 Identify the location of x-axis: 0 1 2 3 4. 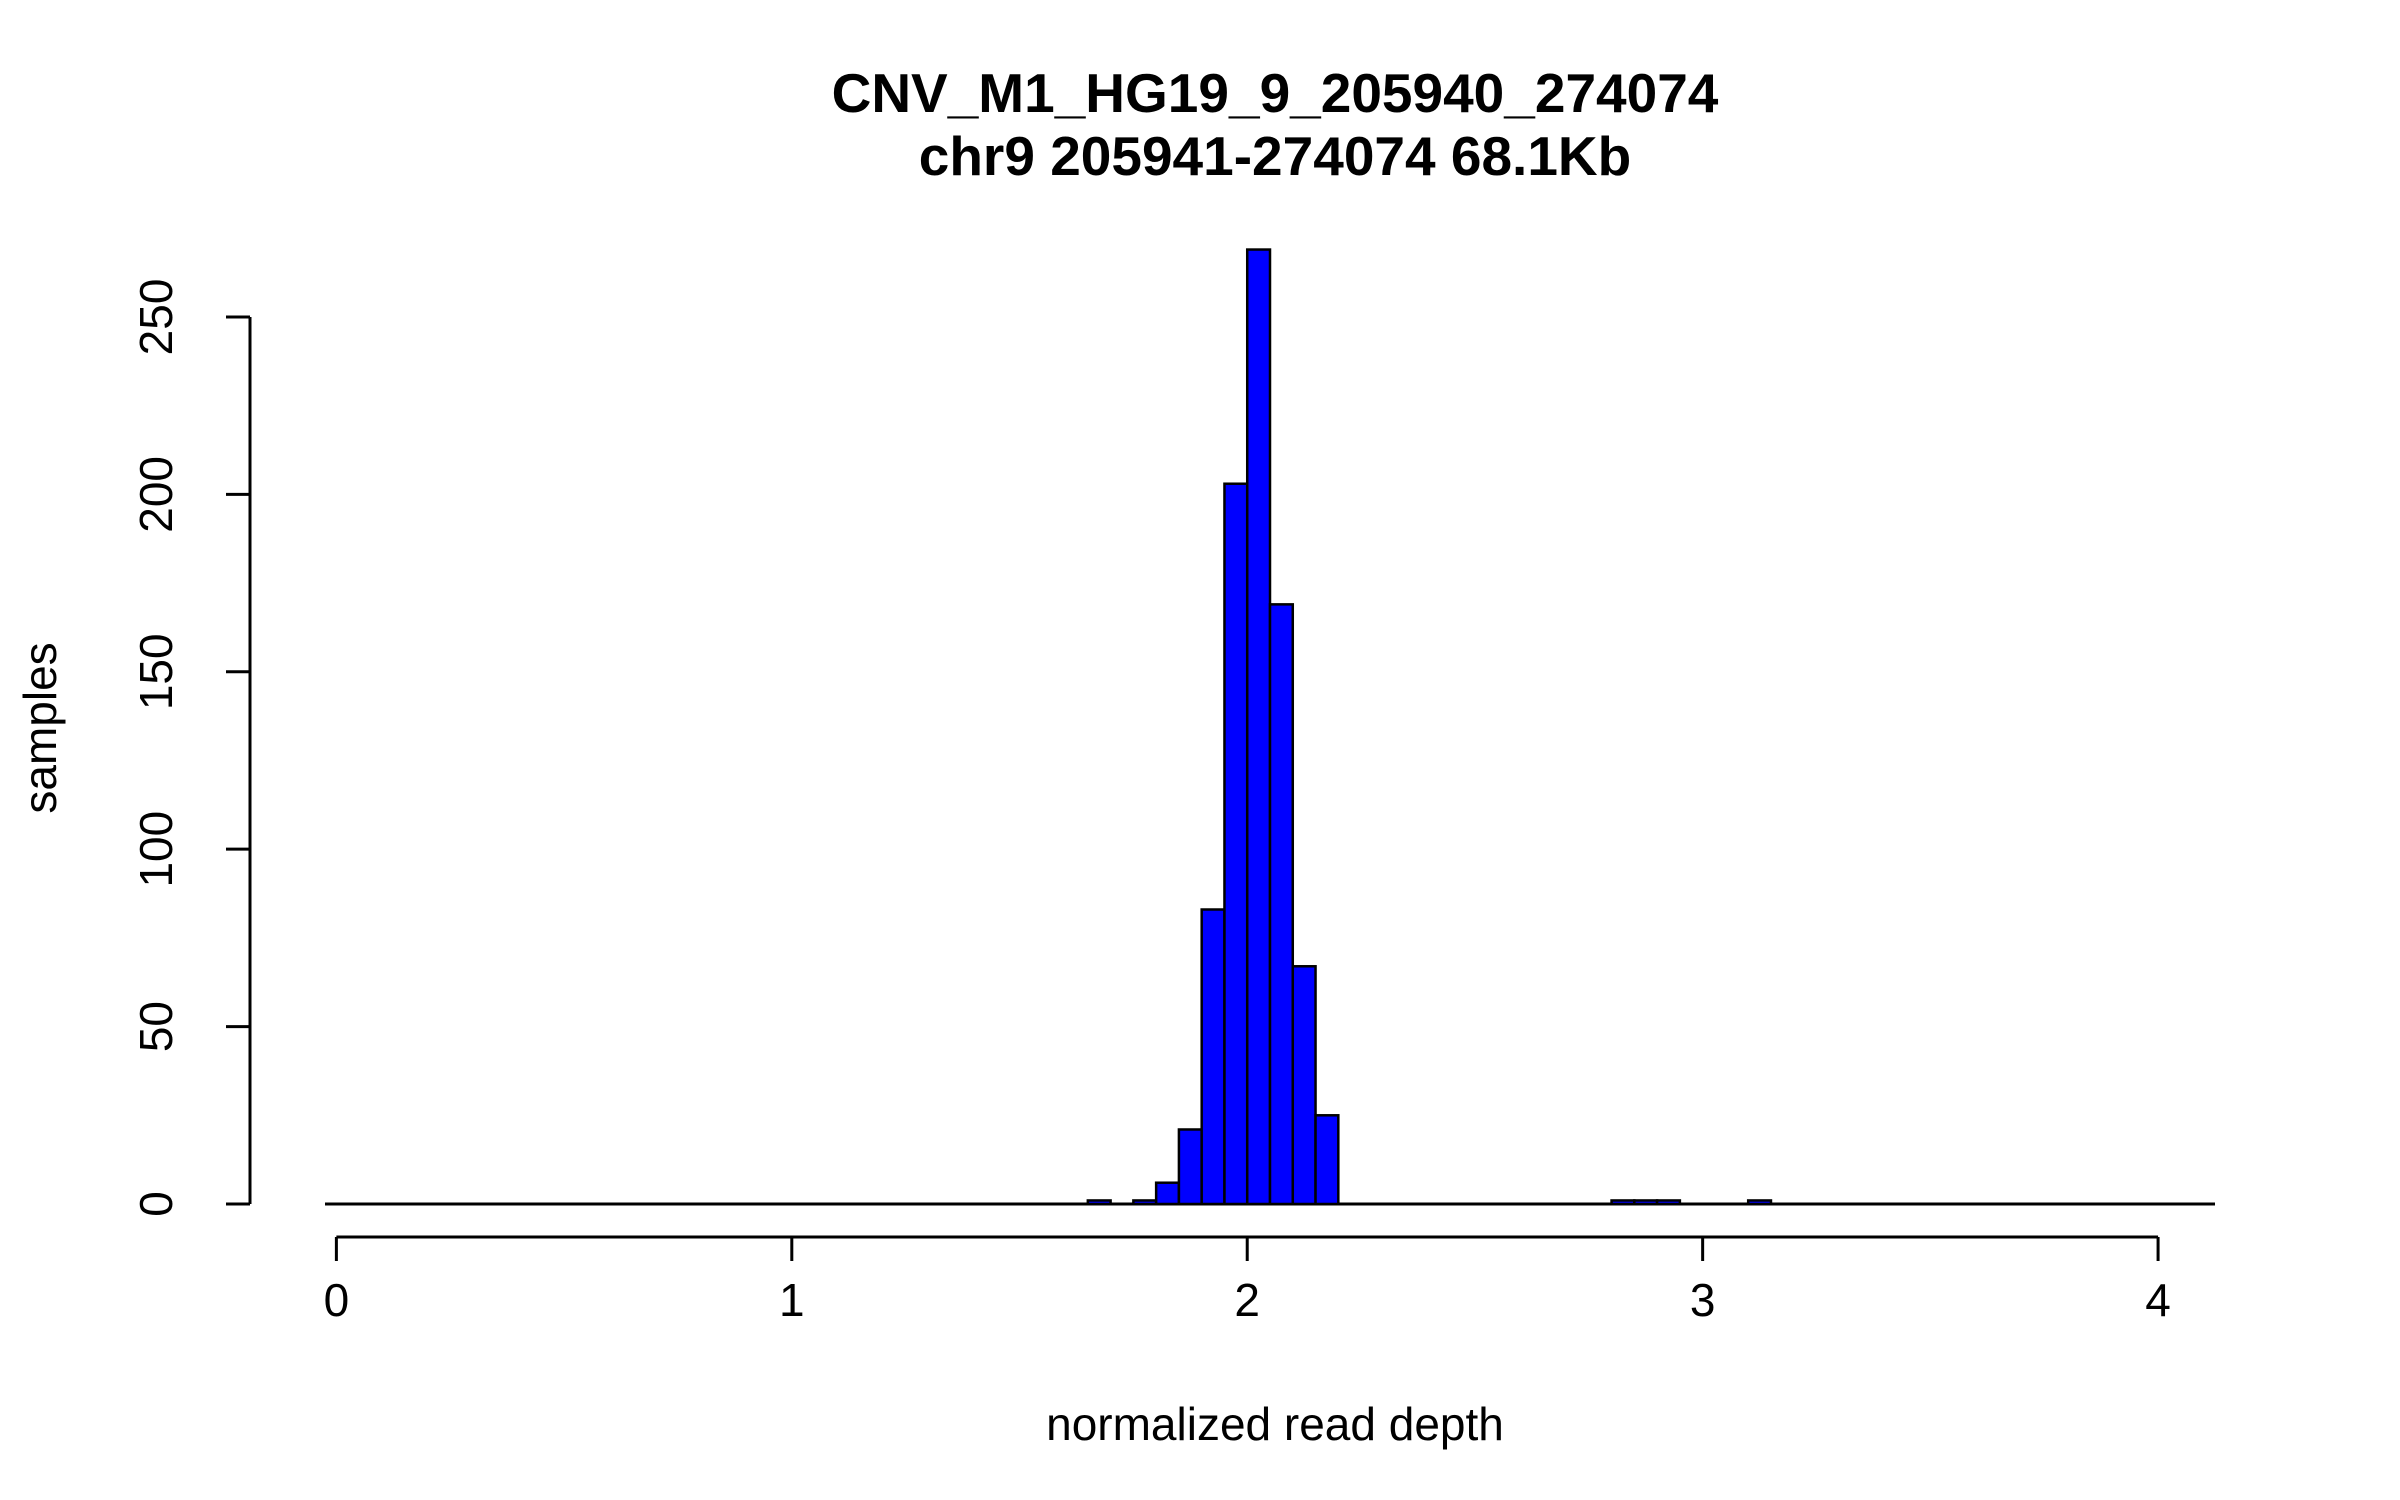
(1247, 1280).